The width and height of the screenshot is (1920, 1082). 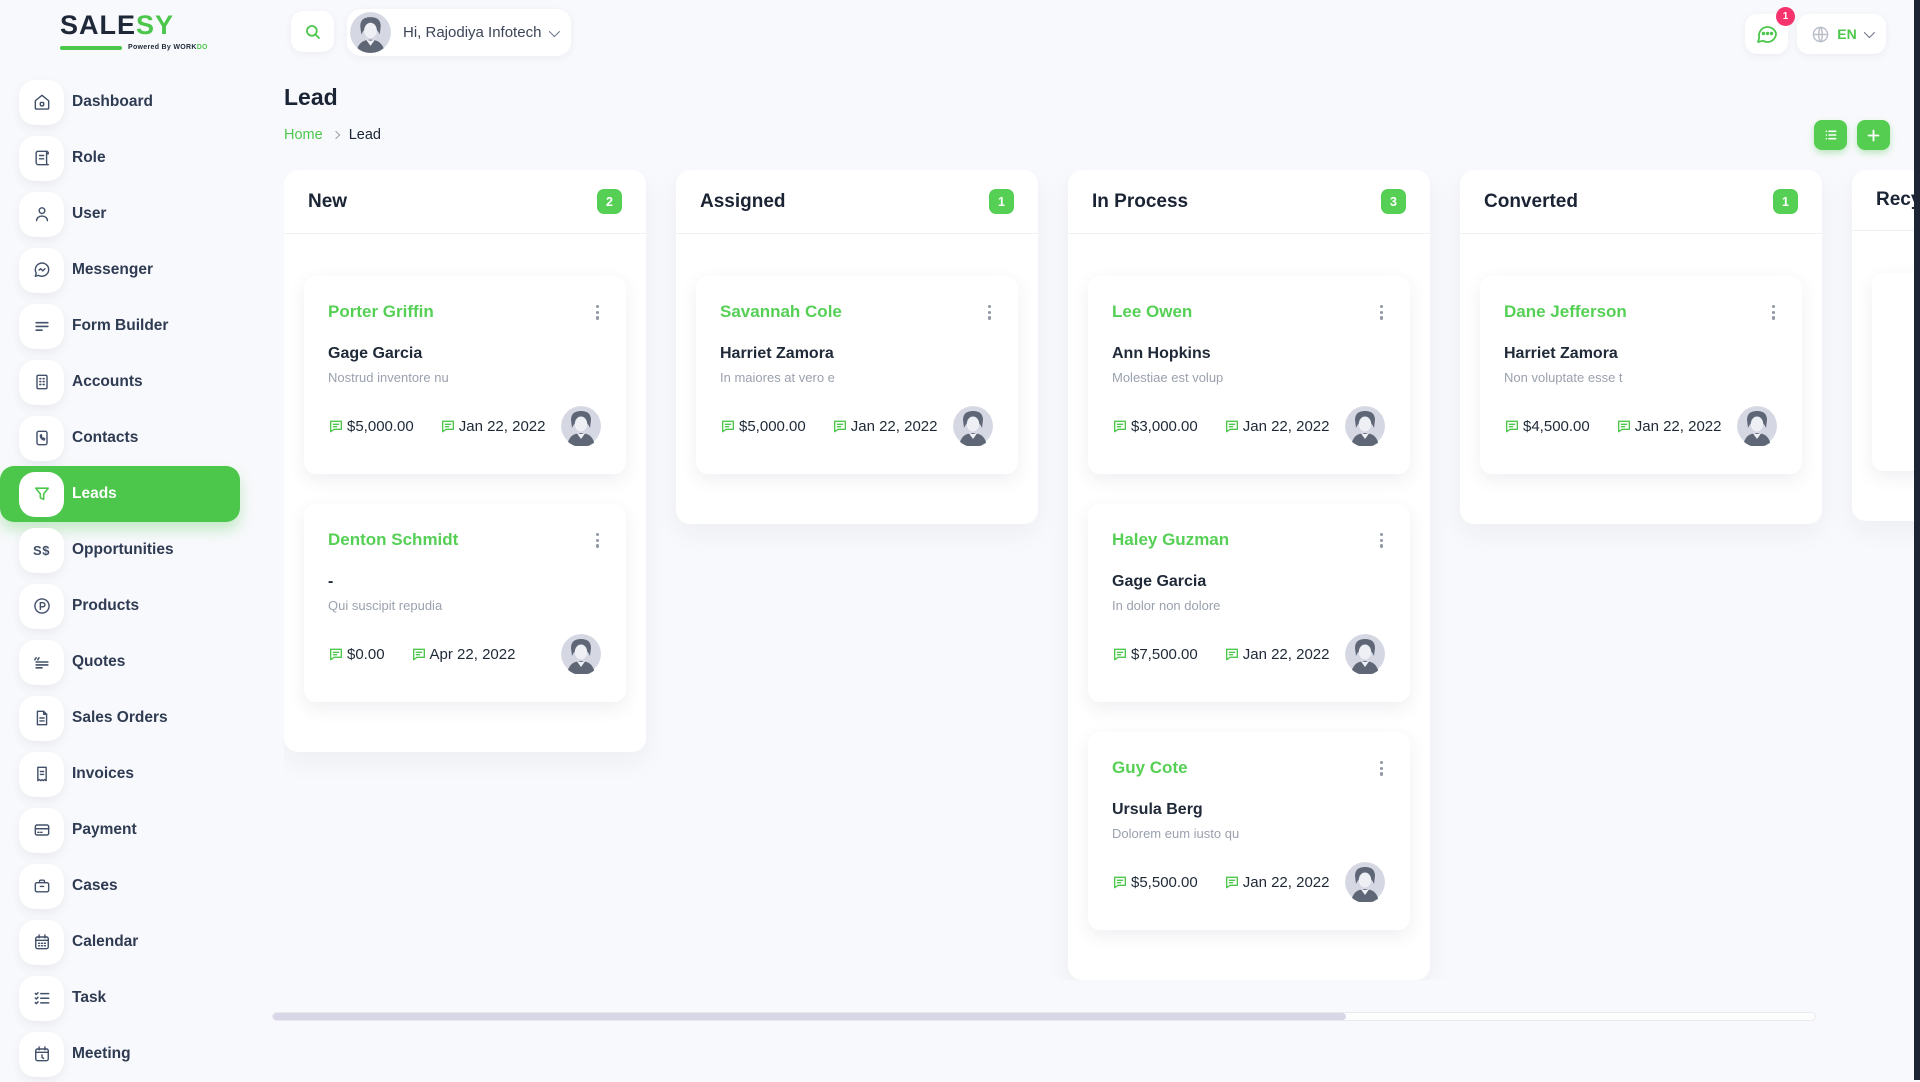 What do you see at coordinates (130, 998) in the screenshot?
I see `sidebar-item-task: Task` at bounding box center [130, 998].